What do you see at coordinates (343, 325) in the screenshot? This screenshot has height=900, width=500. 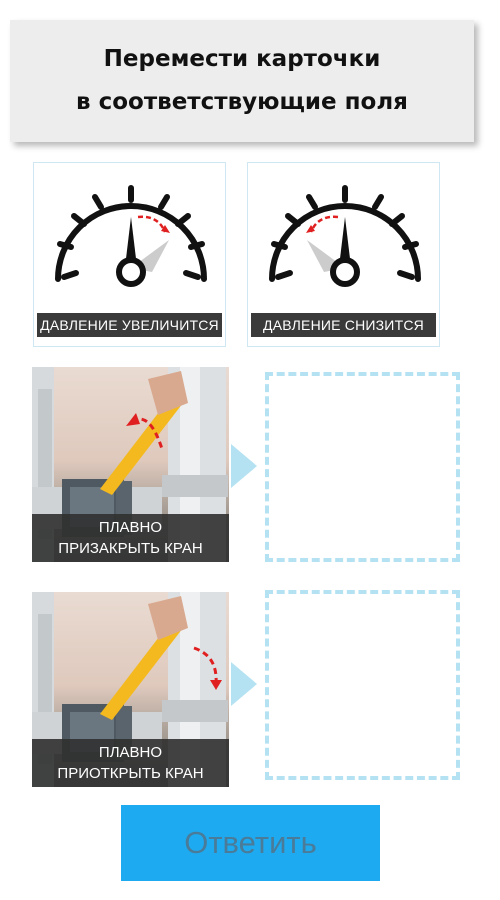 I see `gauge-label-decrease: ДАВЛЕНИЕ СНИЗИТСЯ` at bounding box center [343, 325].